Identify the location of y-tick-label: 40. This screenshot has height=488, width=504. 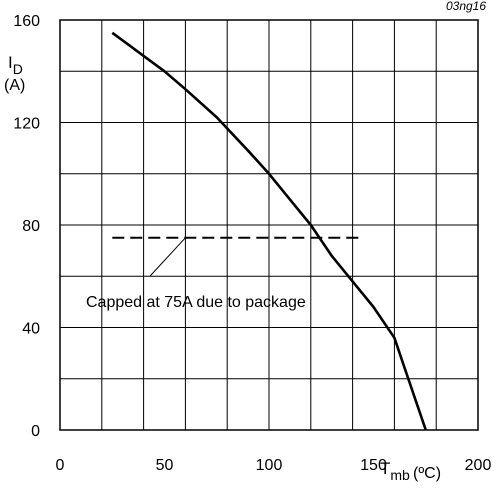
(31, 329).